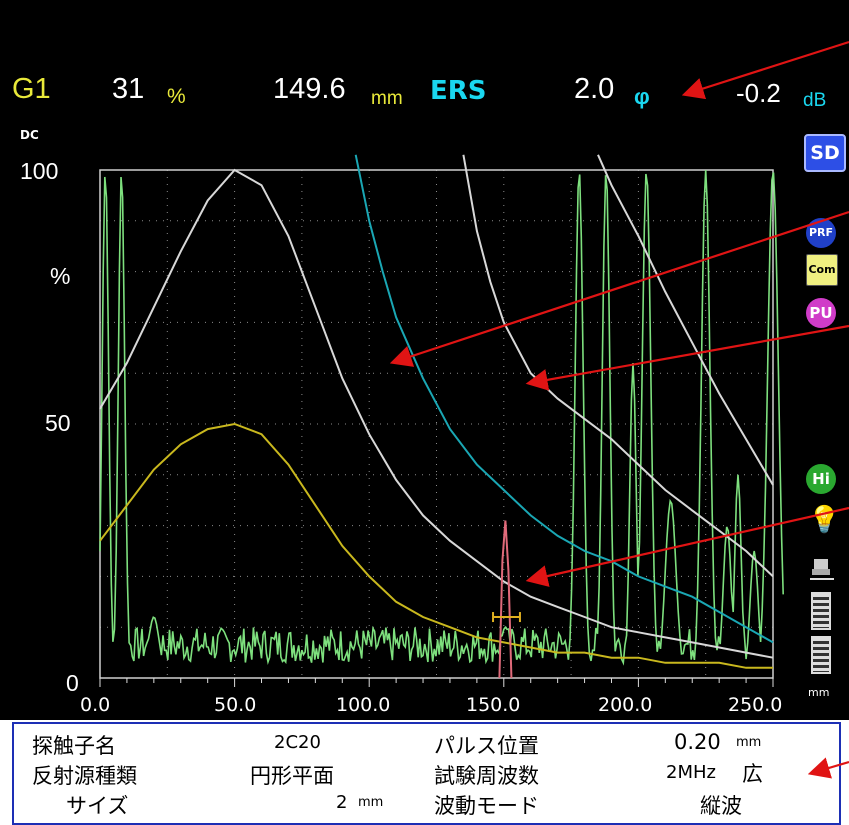 Image resolution: width=849 pixels, height=825 pixels. What do you see at coordinates (824, 520) in the screenshot?
I see `lightbulb-icon: 💡` at bounding box center [824, 520].